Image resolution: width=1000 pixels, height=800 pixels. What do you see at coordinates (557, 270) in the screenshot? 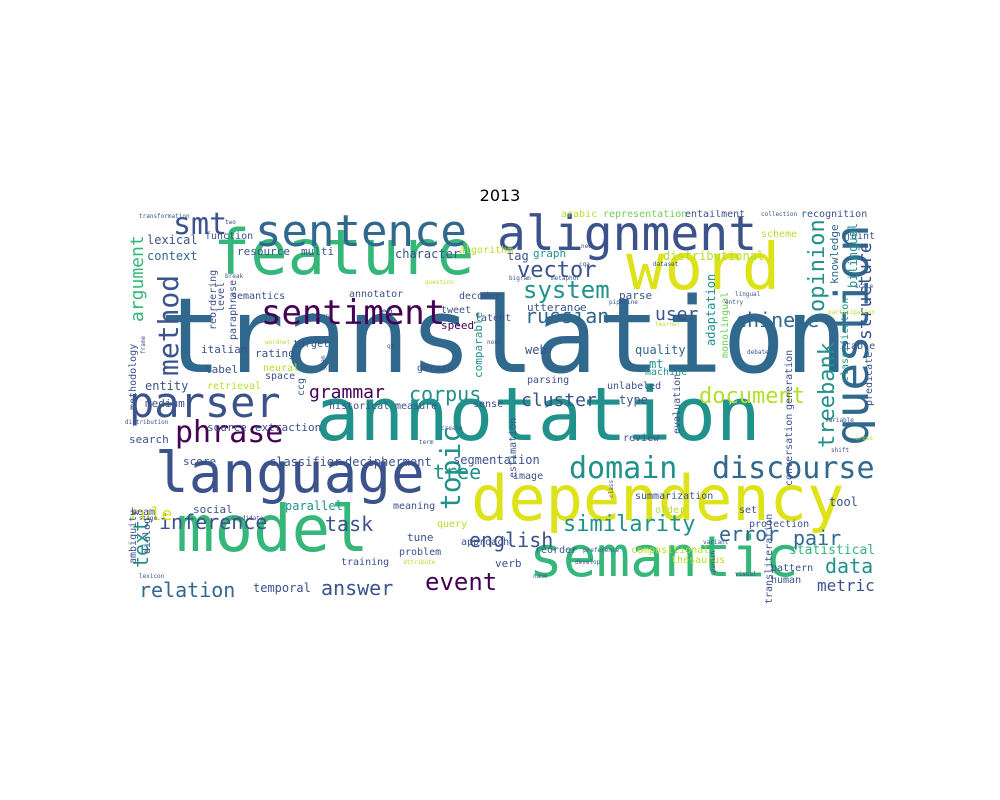
I see `word-vector: vector` at bounding box center [557, 270].